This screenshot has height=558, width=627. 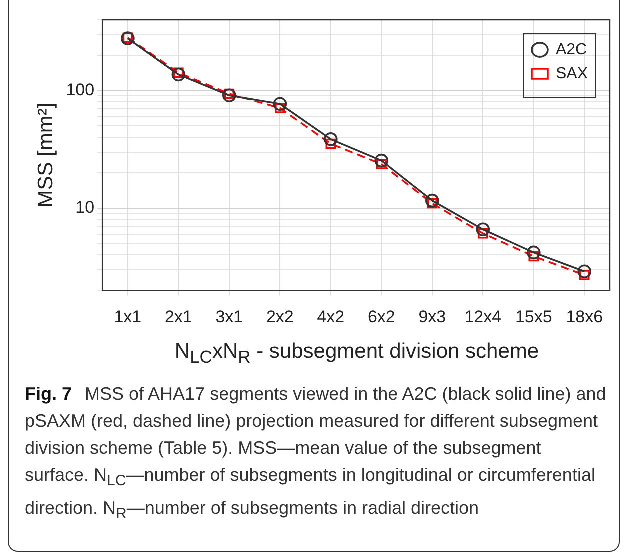 I want to click on x-tick-label: 12x4, so click(x=483, y=316).